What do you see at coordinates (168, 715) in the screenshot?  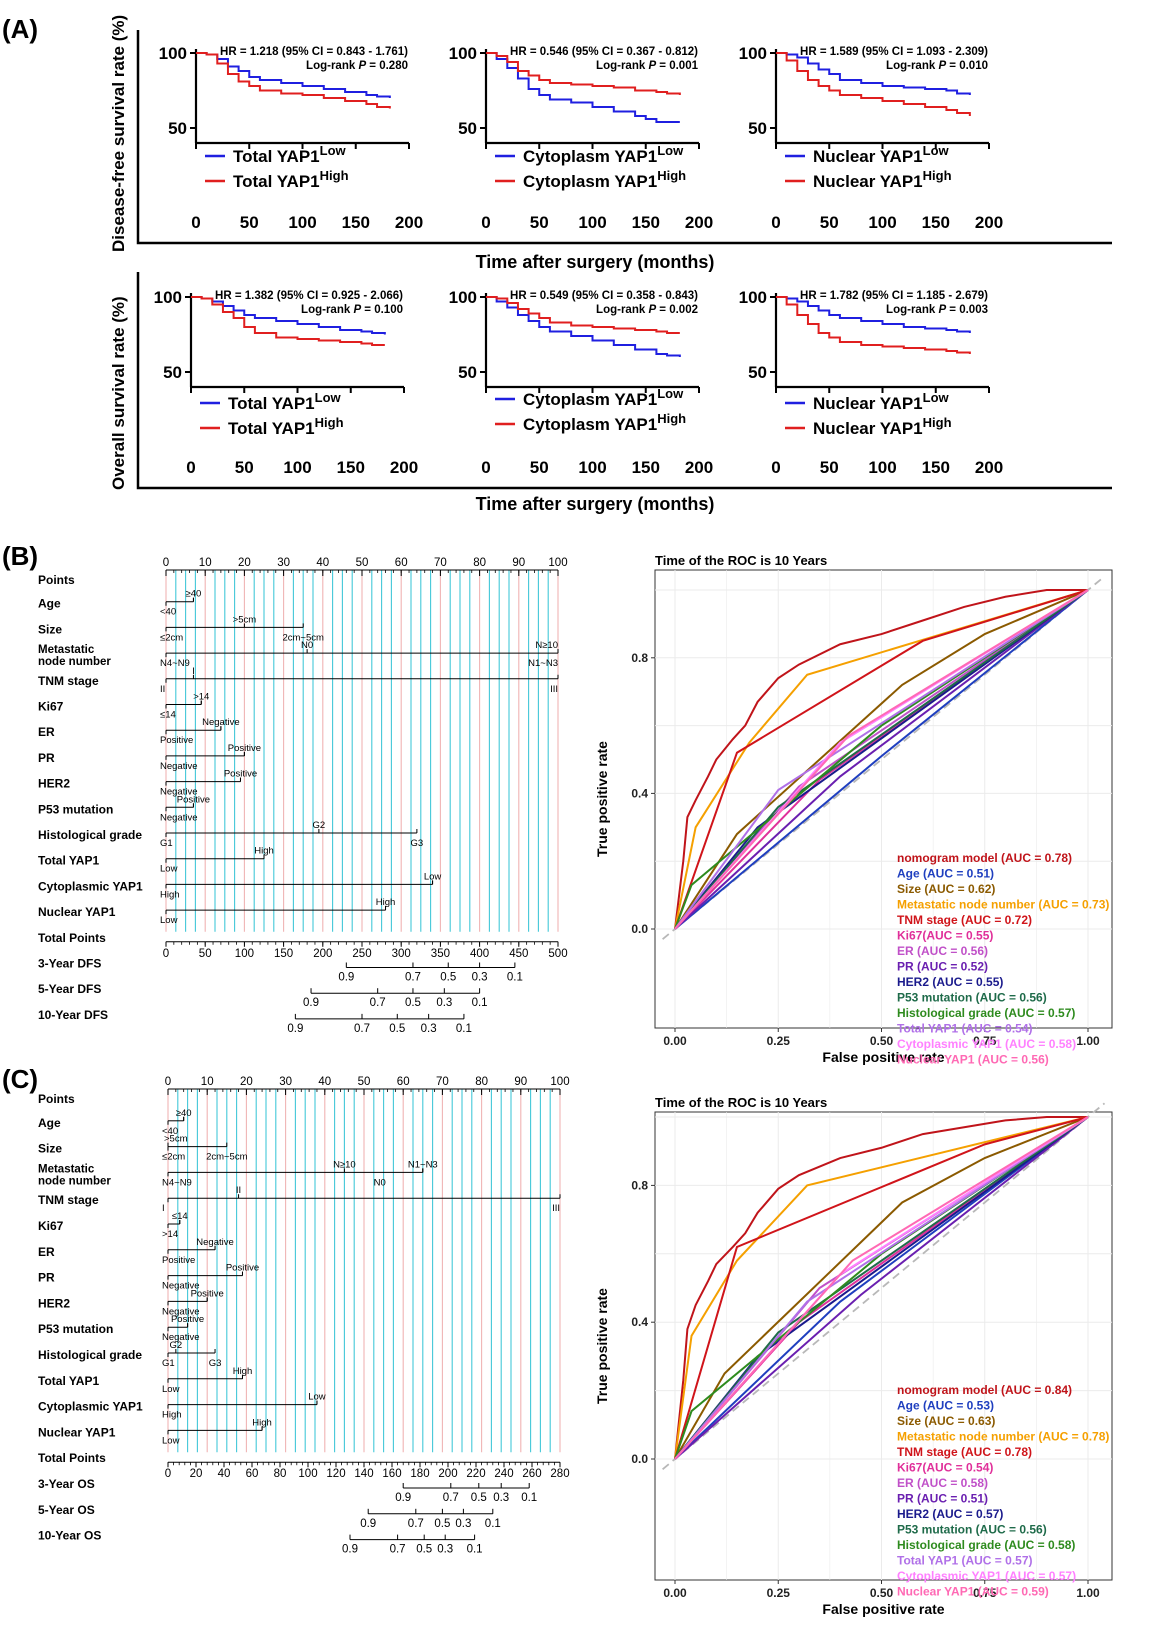 I see `nomogram-level-label: ≤14` at bounding box center [168, 715].